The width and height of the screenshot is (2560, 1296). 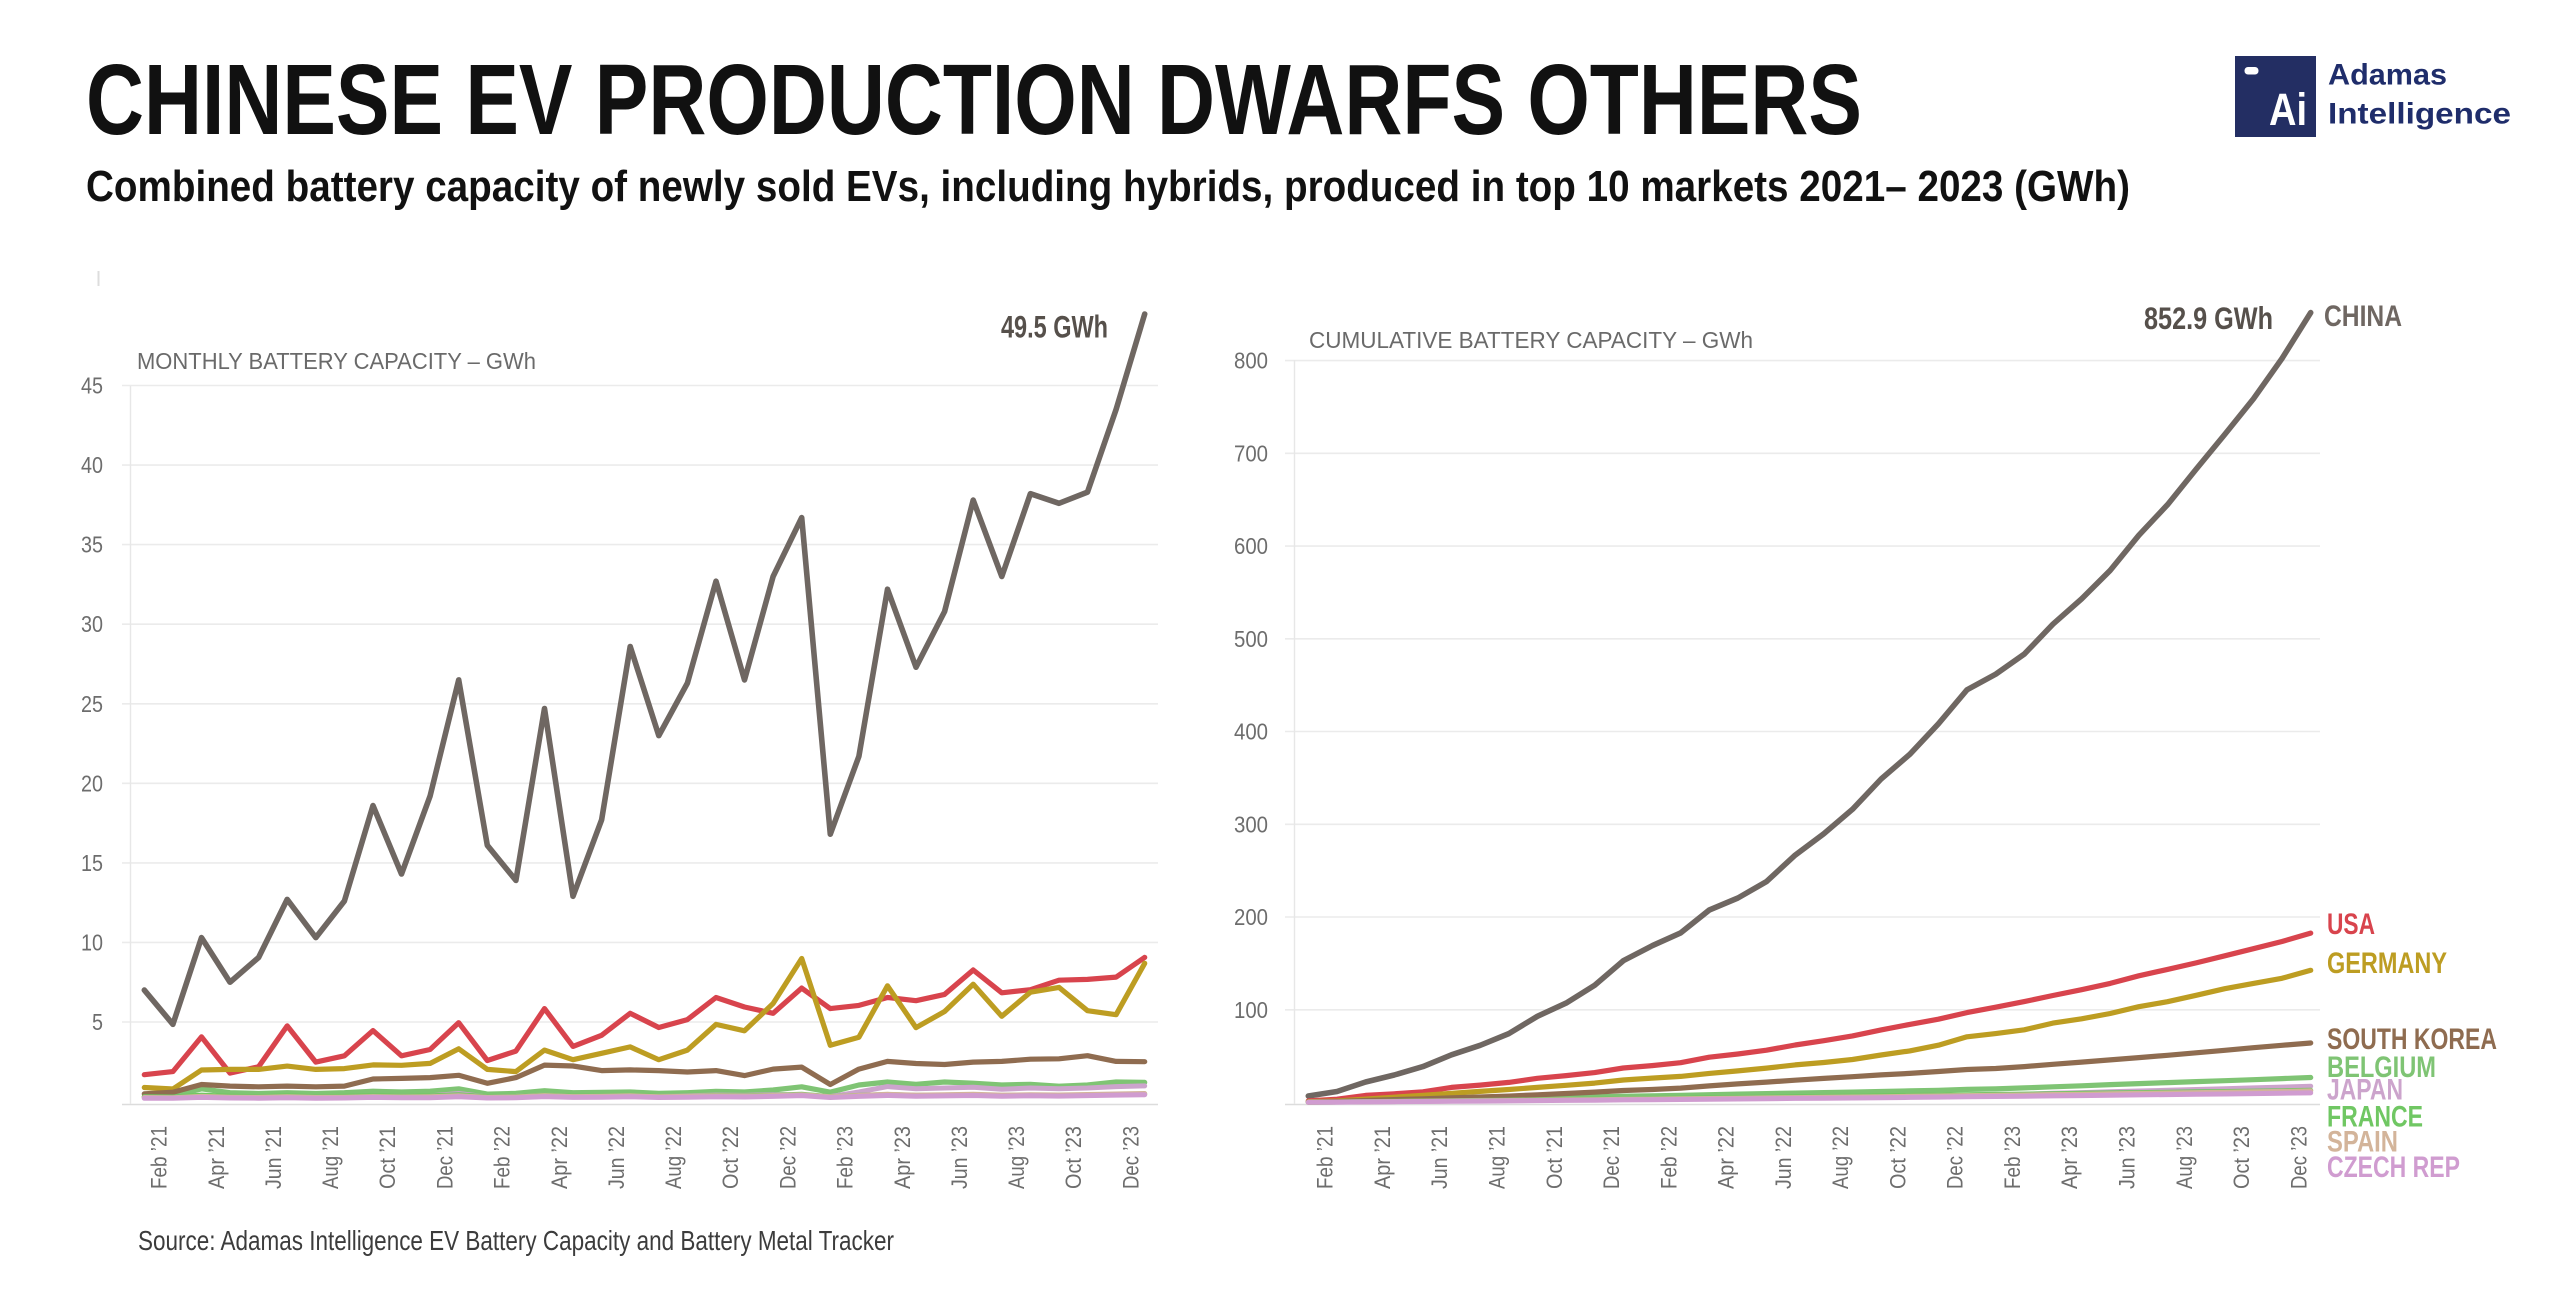 What do you see at coordinates (92, 465) in the screenshot?
I see `svg-text: 40` at bounding box center [92, 465].